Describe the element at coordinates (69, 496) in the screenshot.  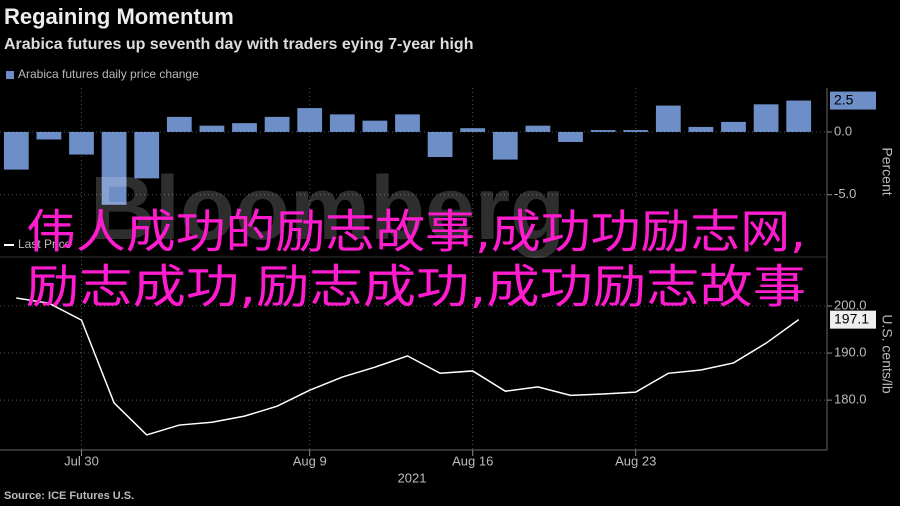
I see `source: Source: ICE Futures U.S.` at that location.